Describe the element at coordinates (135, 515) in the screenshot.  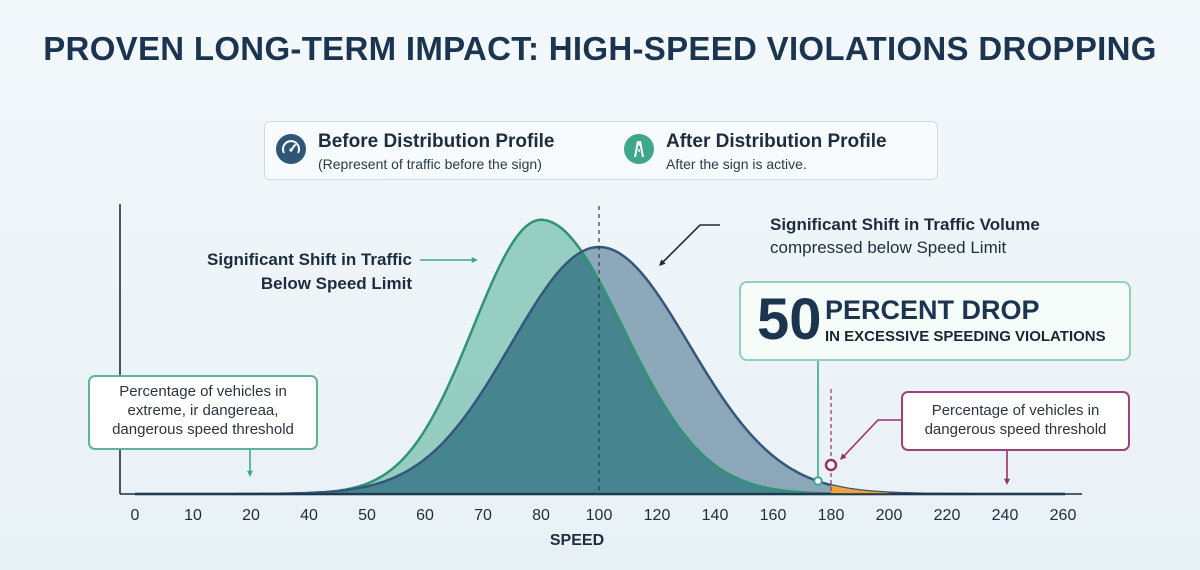
I see `x-tick-label: 0` at that location.